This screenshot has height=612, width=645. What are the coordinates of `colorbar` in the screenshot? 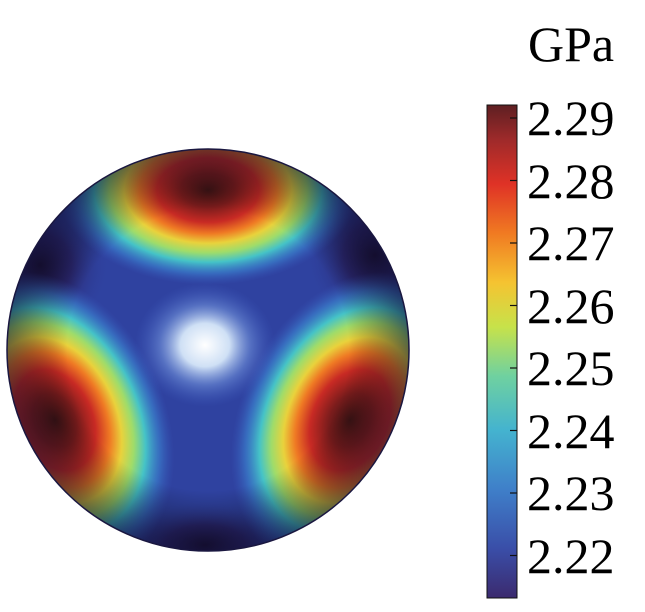 It's located at (502, 351).